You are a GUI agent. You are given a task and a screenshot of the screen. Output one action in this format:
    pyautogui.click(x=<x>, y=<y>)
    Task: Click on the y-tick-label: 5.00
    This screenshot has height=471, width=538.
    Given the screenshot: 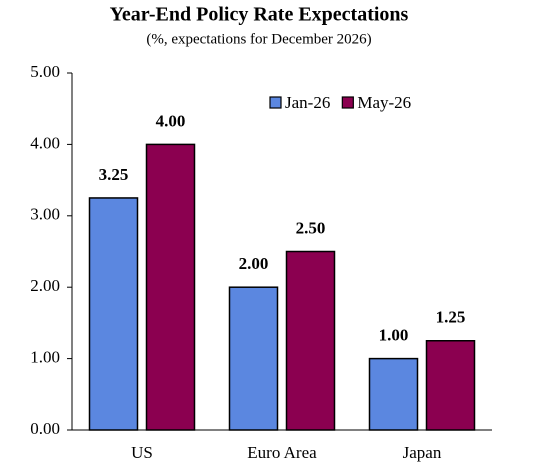 What is the action you would take?
    pyautogui.click(x=45, y=71)
    